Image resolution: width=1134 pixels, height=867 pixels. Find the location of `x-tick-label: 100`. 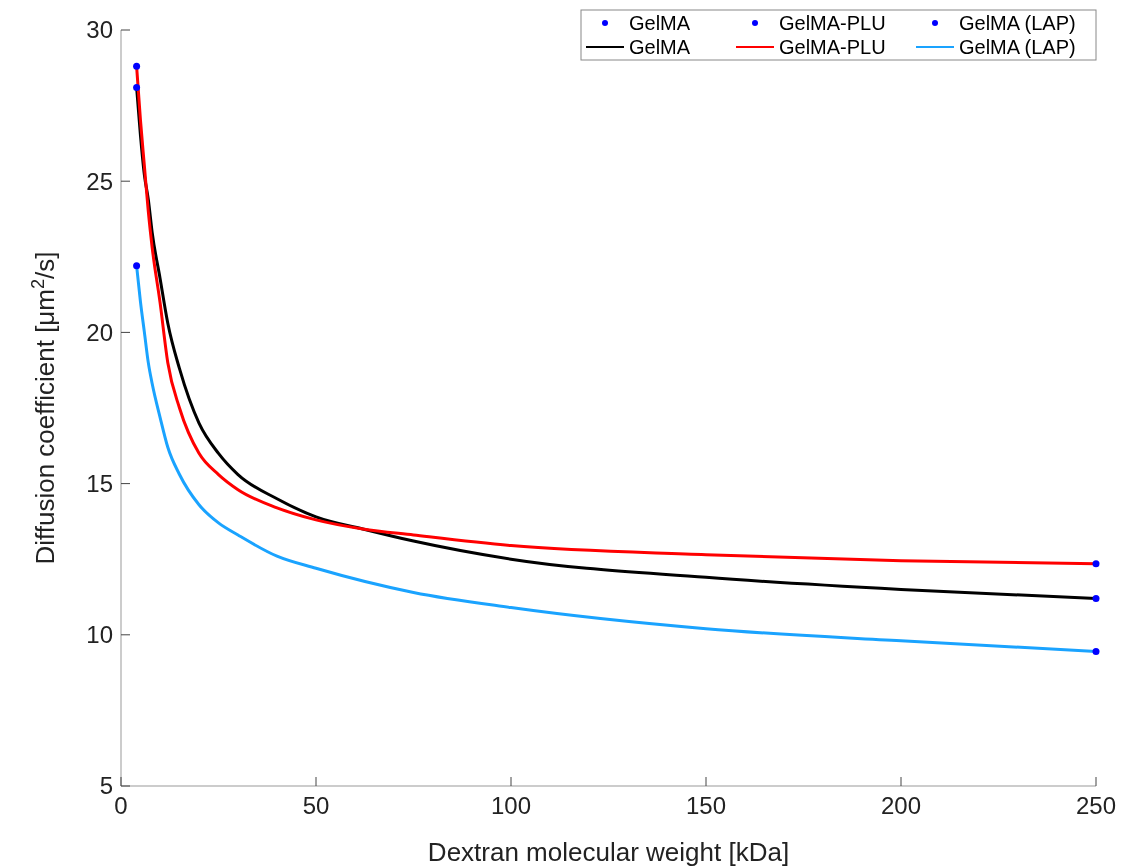

x-tick-label: 100 is located at coordinates (511, 805).